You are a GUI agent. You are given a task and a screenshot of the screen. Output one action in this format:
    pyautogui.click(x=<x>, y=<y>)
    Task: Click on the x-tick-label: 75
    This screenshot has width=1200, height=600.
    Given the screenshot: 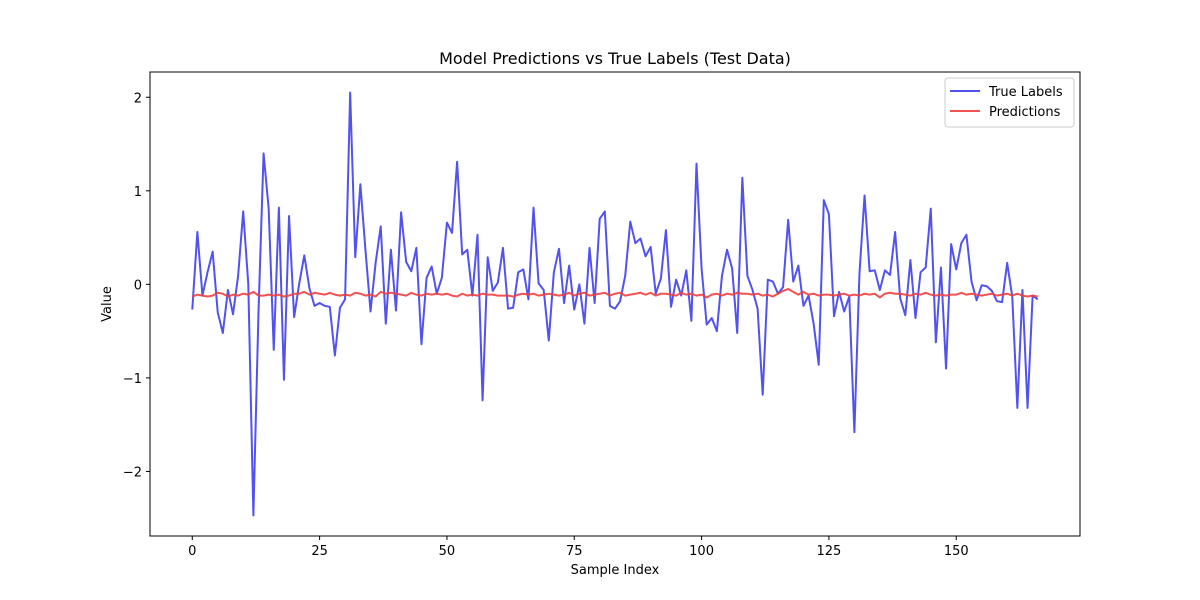 What is the action you would take?
    pyautogui.click(x=574, y=551)
    